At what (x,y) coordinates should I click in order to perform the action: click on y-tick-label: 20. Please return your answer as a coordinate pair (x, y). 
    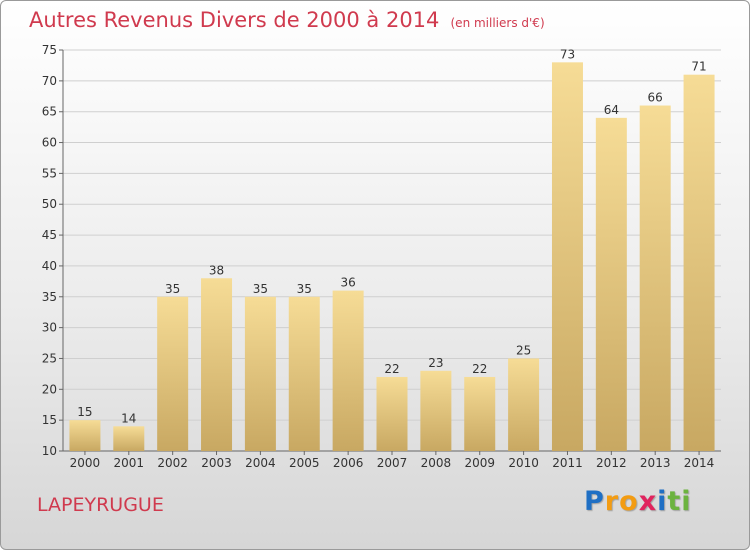
    Looking at the image, I should click on (49, 389).